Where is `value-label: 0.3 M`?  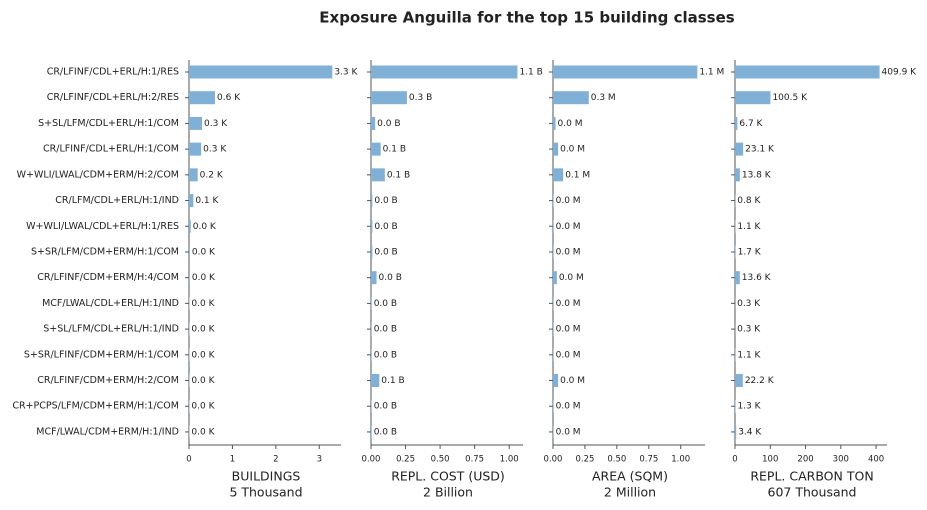
value-label: 0.3 M is located at coordinates (603, 98).